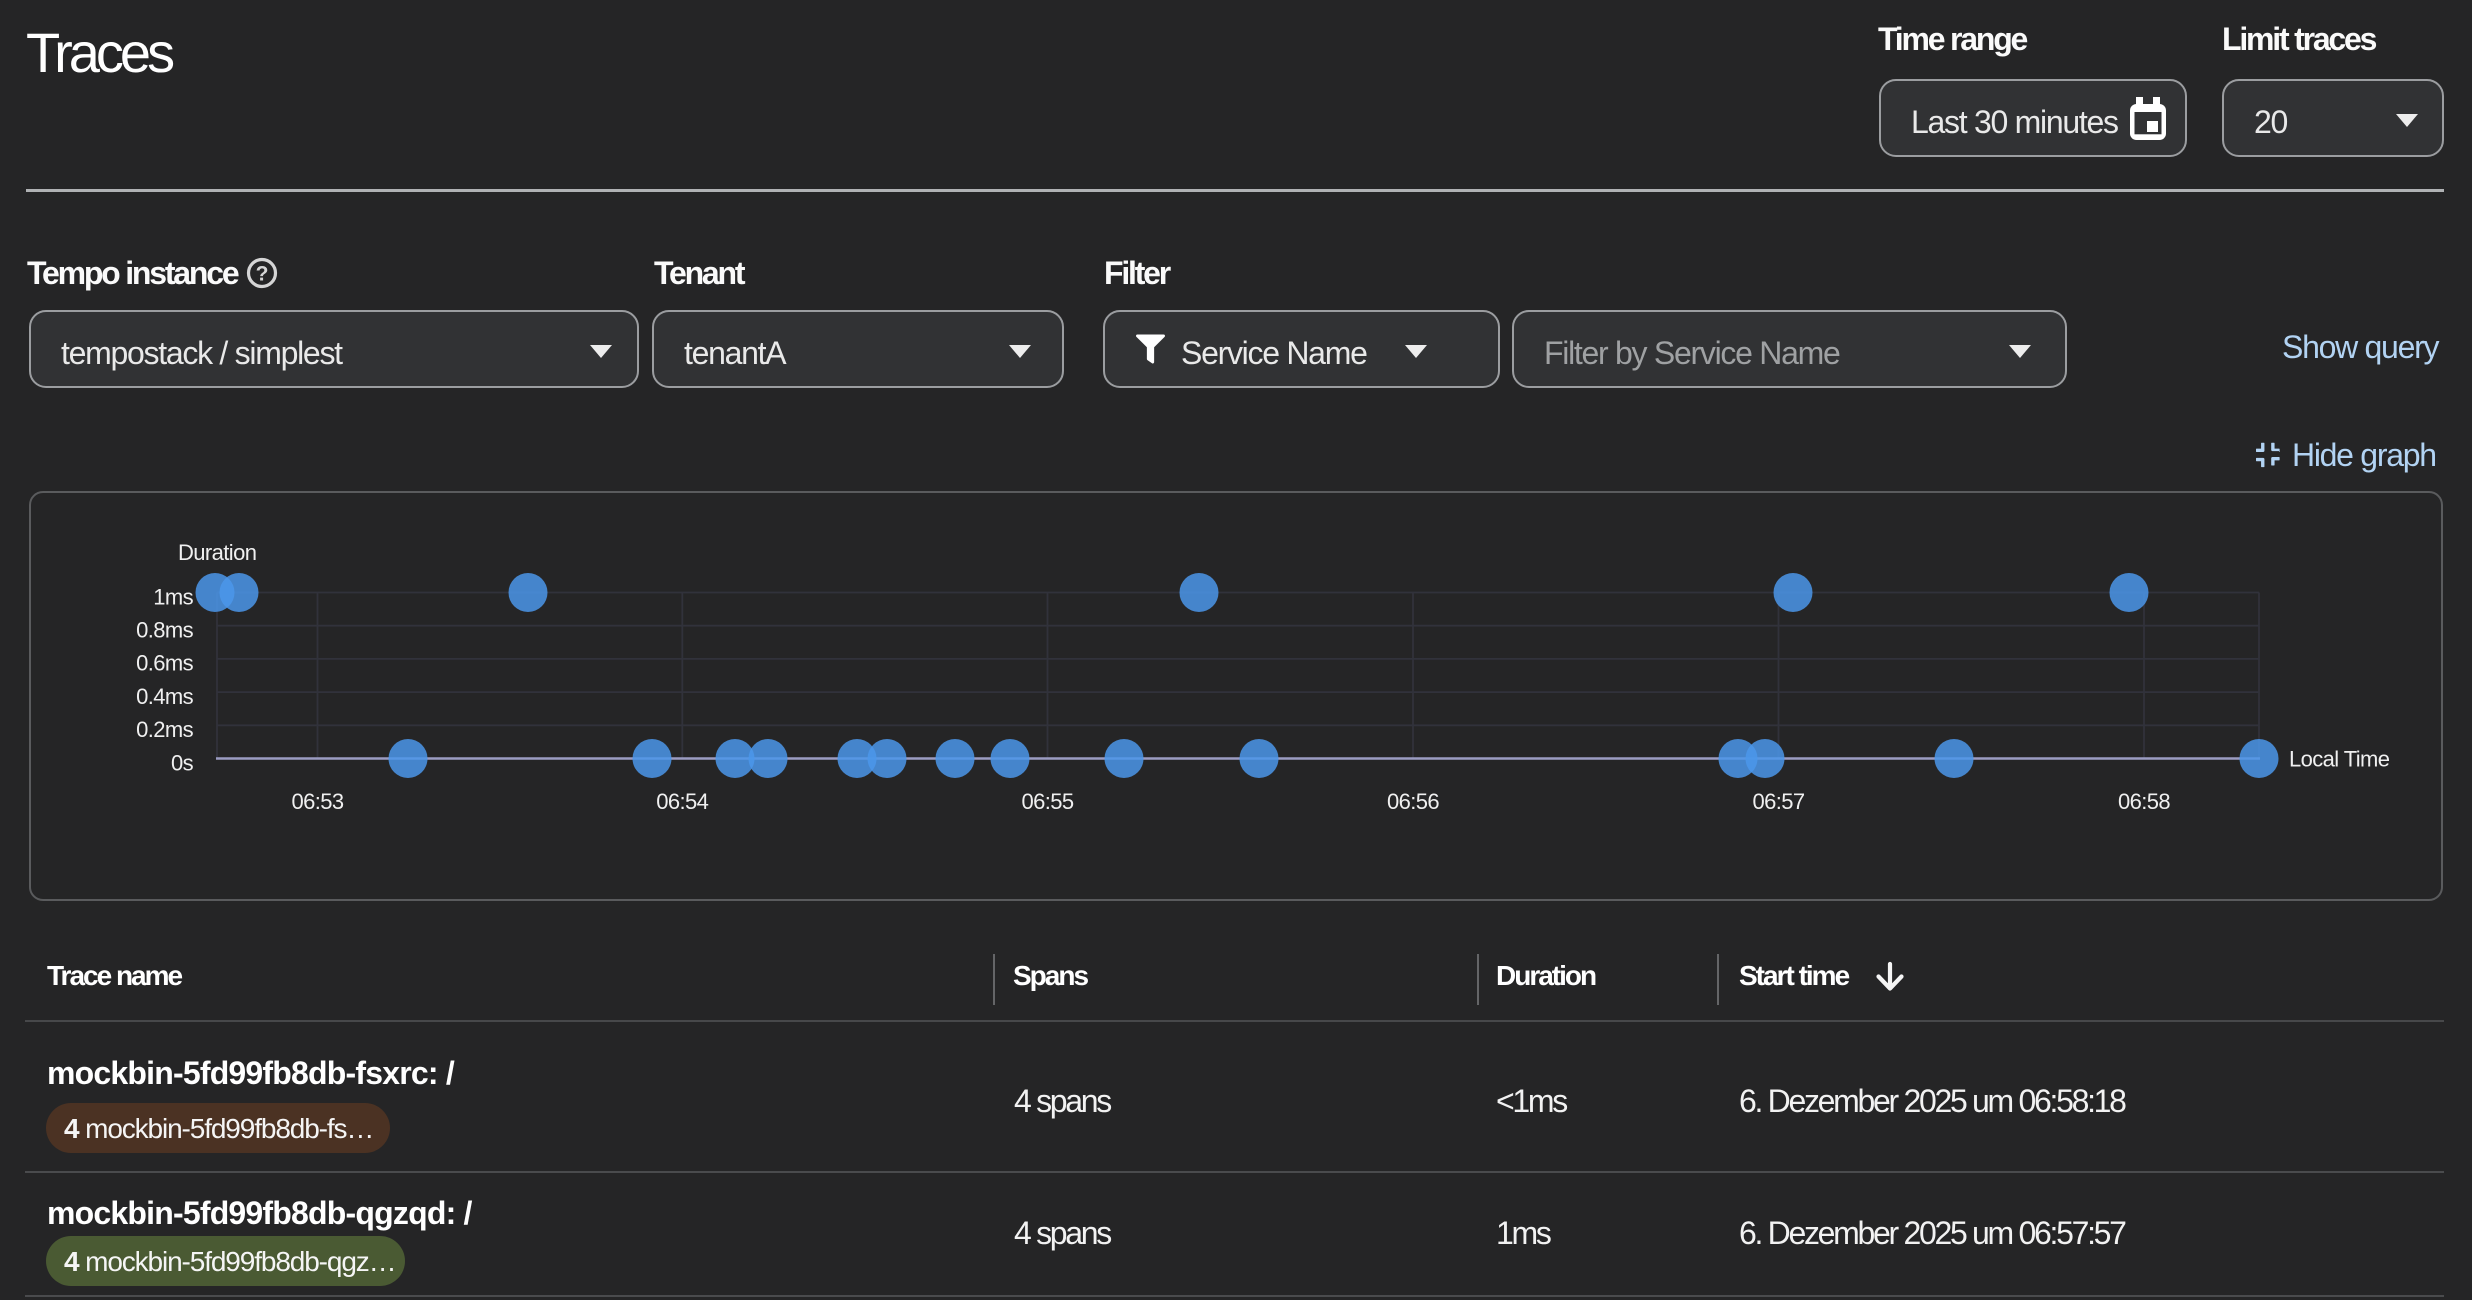 This screenshot has width=2472, height=1300. Describe the element at coordinates (165, 630) in the screenshot. I see `svg-text: 0.8ms` at that location.